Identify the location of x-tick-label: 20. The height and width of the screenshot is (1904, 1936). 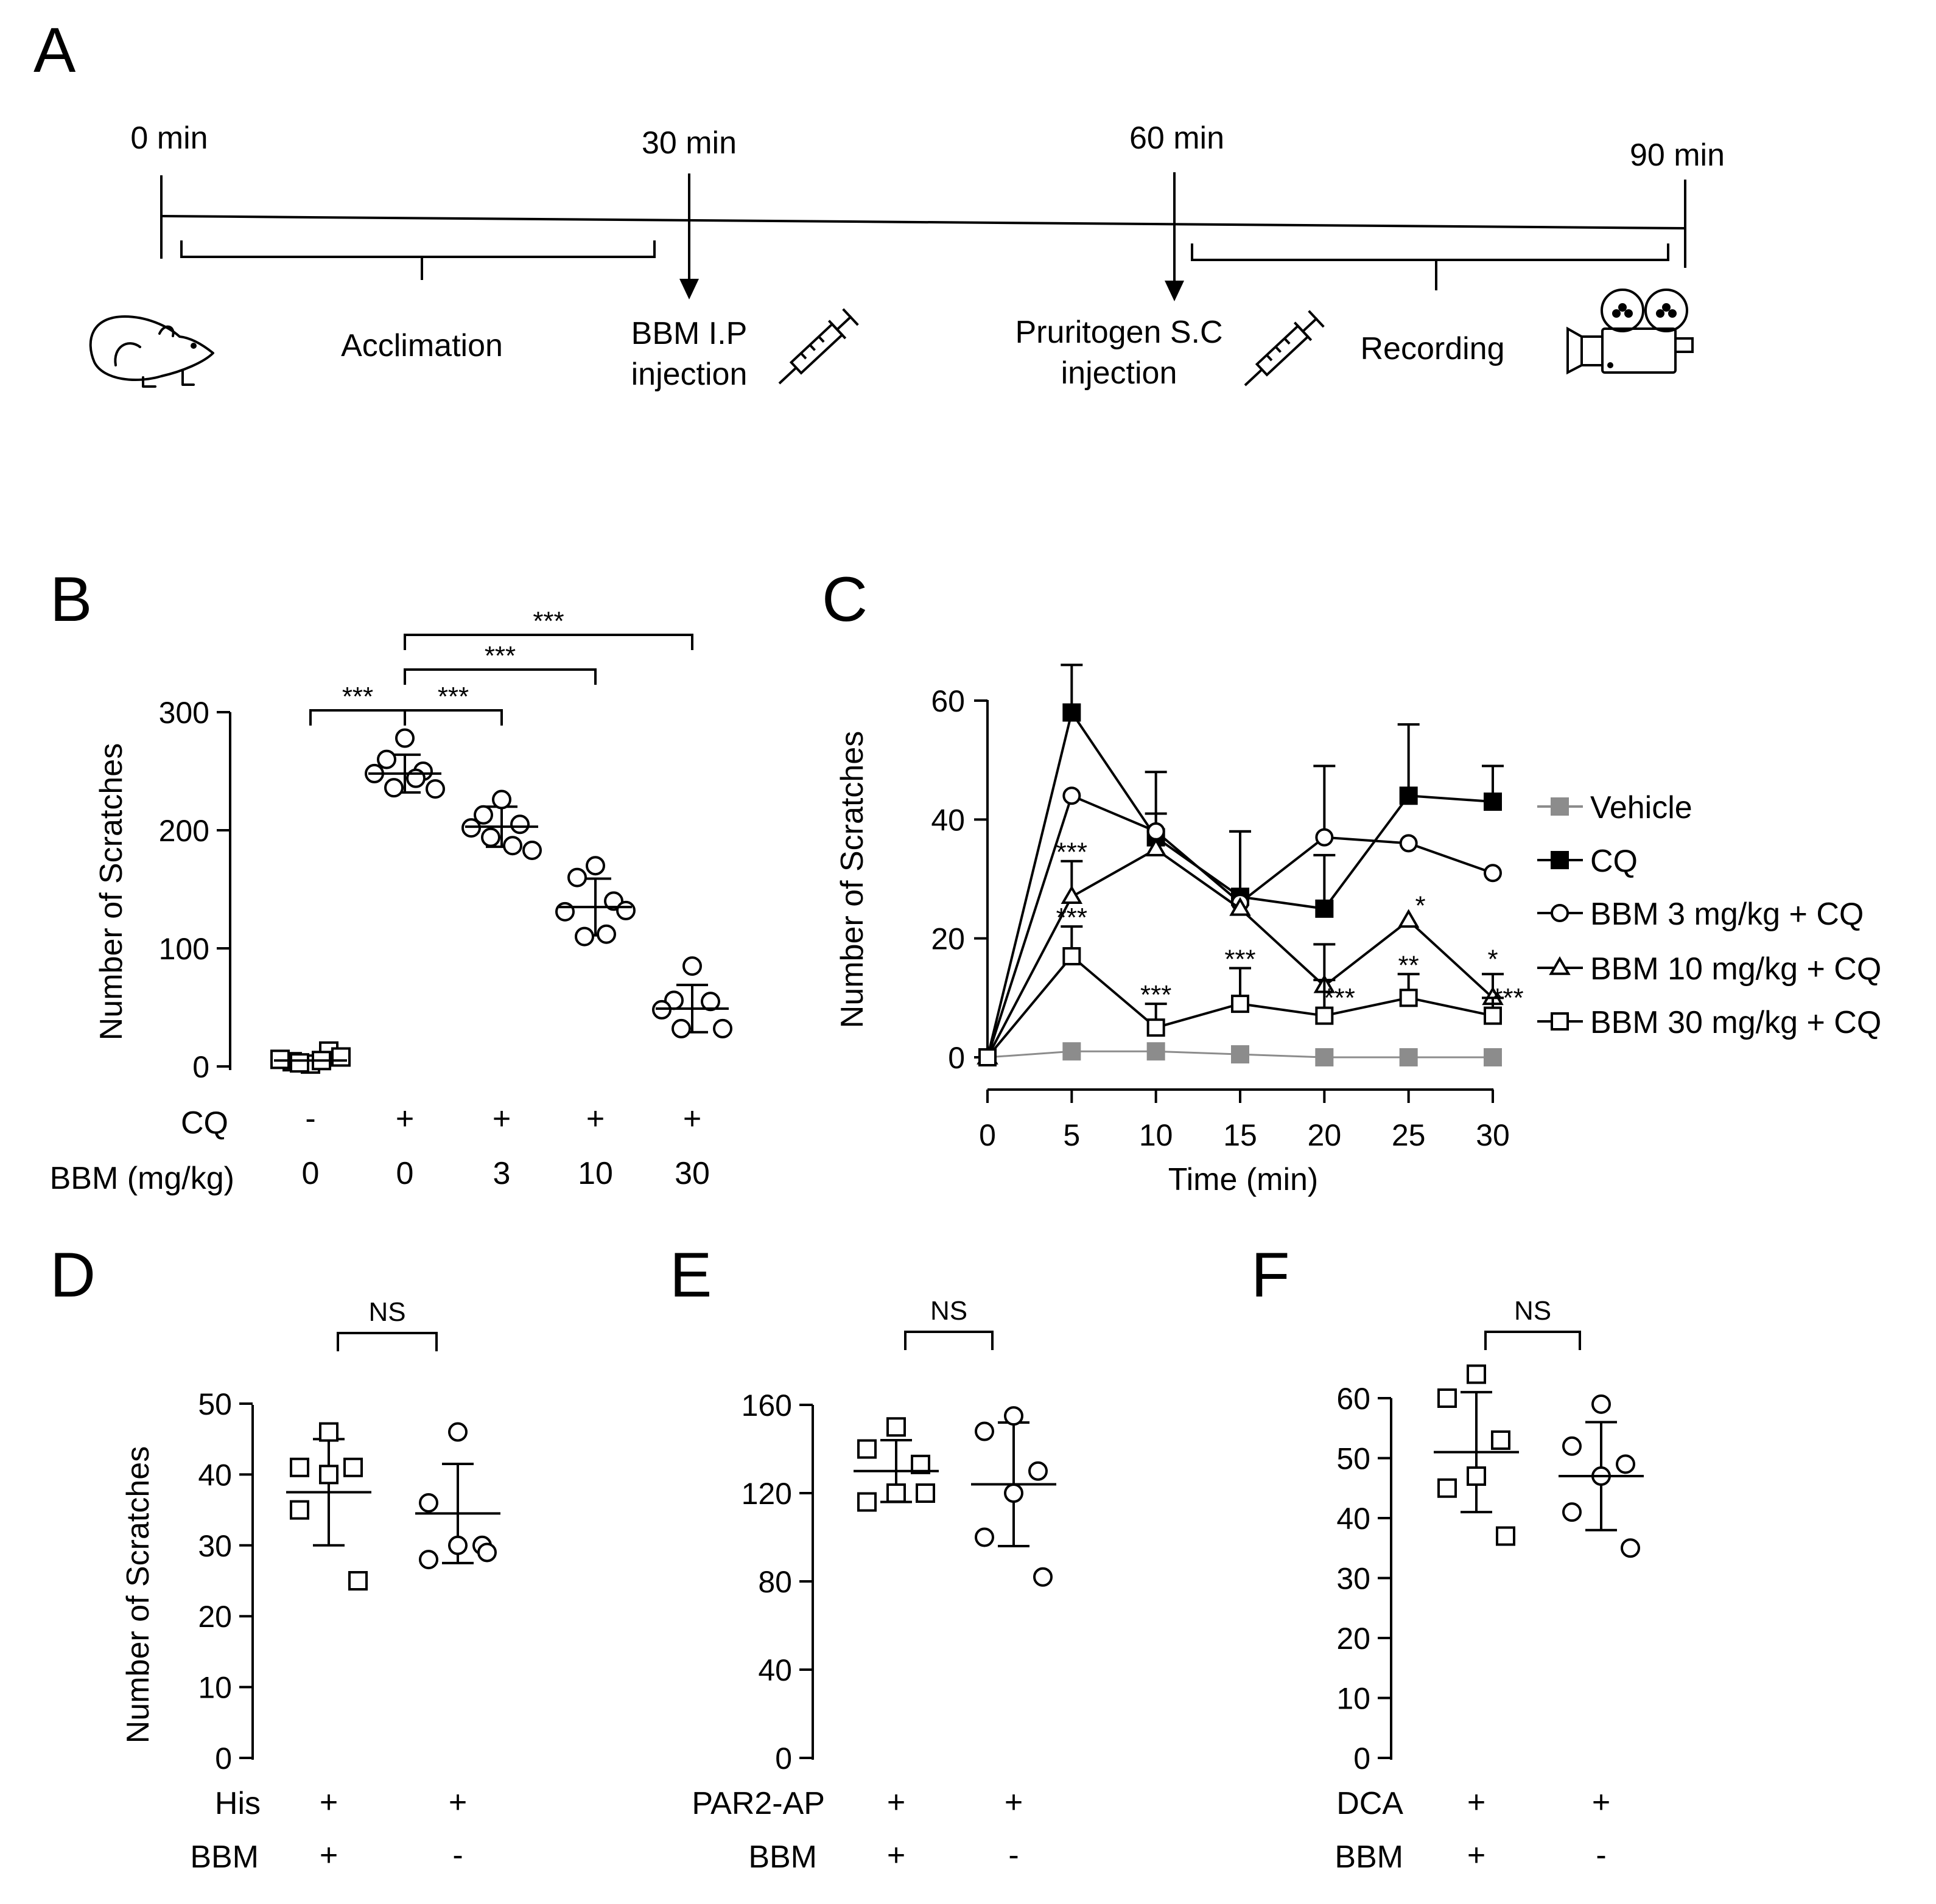
(1325, 1135).